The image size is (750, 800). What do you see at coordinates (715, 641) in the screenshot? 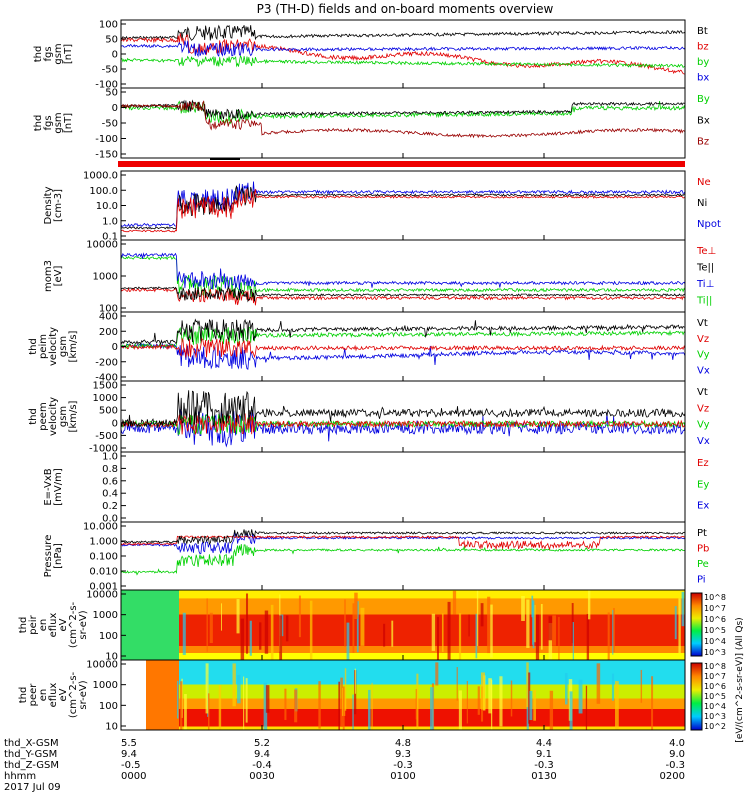
I see `colorbar-peir-label: 10^4` at bounding box center [715, 641].